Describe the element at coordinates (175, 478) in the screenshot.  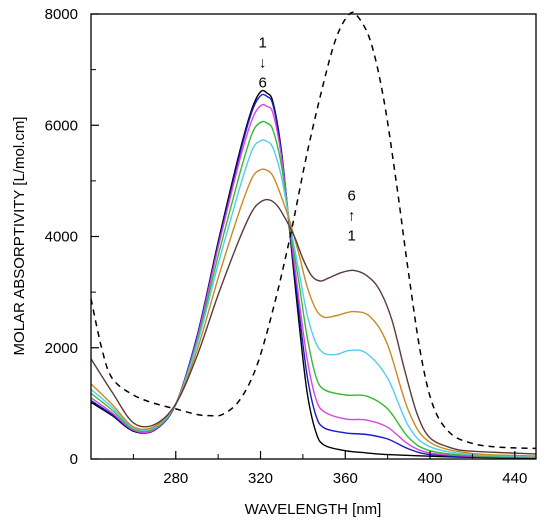
I see `x-tick-label: 280` at that location.